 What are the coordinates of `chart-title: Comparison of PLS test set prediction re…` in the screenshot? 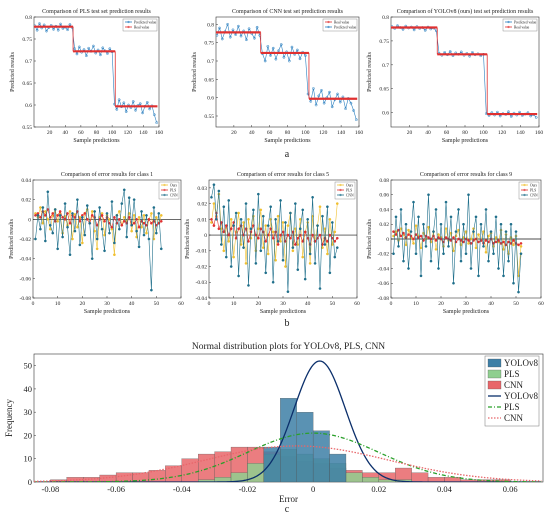 It's located at (96, 11).